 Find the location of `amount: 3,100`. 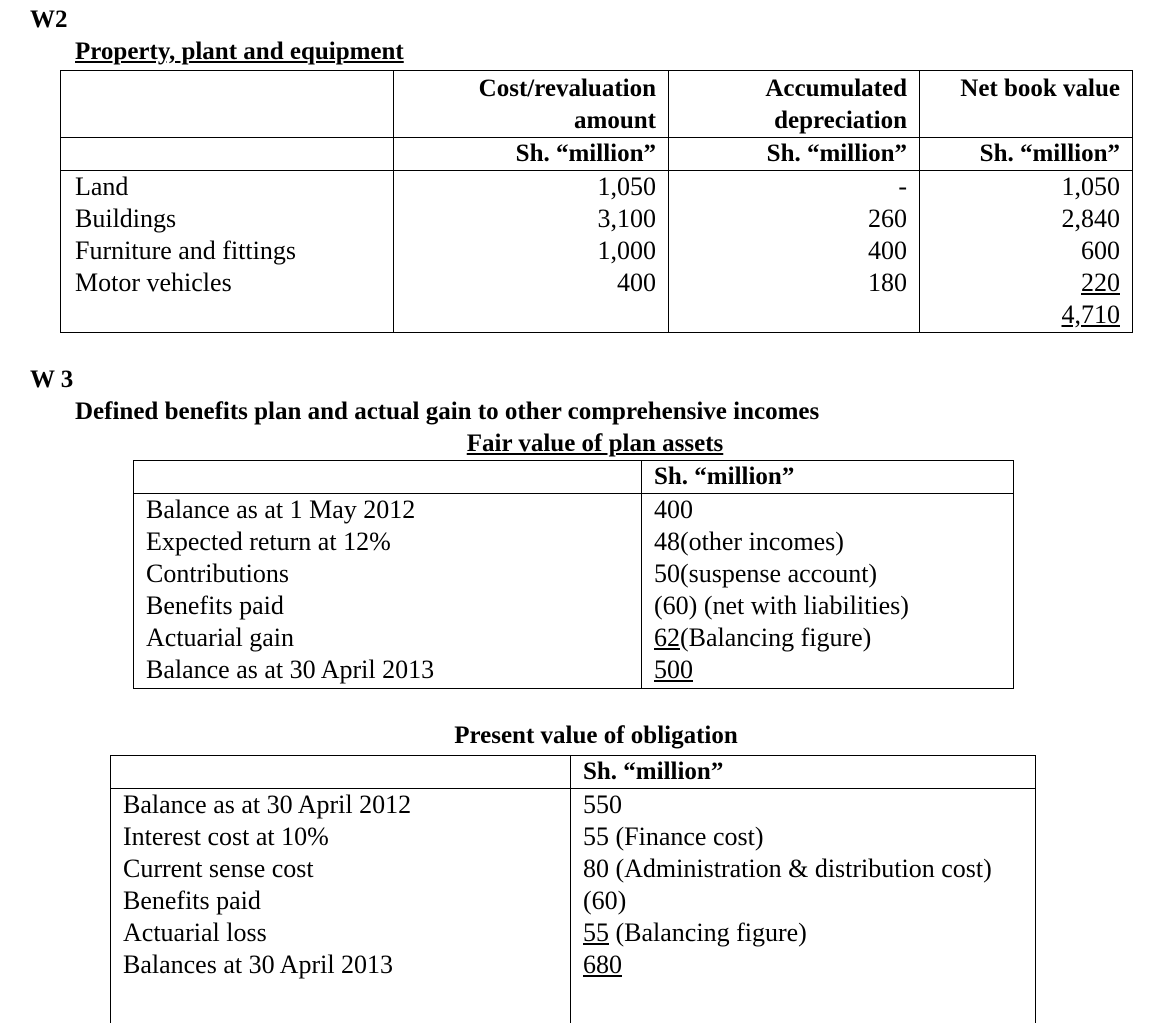

amount: 3,100 is located at coordinates (627, 218).